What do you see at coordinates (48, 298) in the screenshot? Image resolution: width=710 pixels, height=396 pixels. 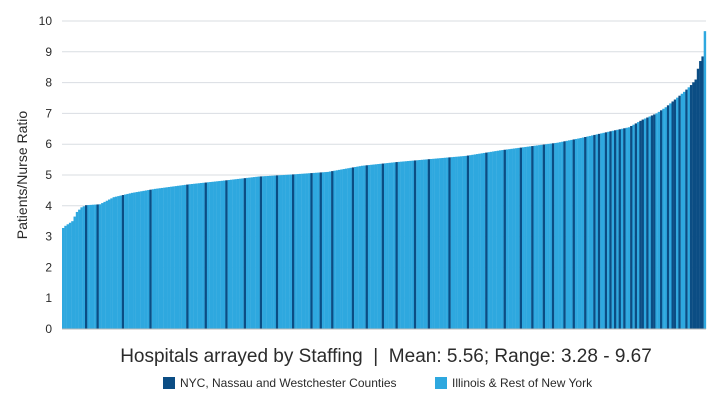 I see `y-tick-label: 1` at bounding box center [48, 298].